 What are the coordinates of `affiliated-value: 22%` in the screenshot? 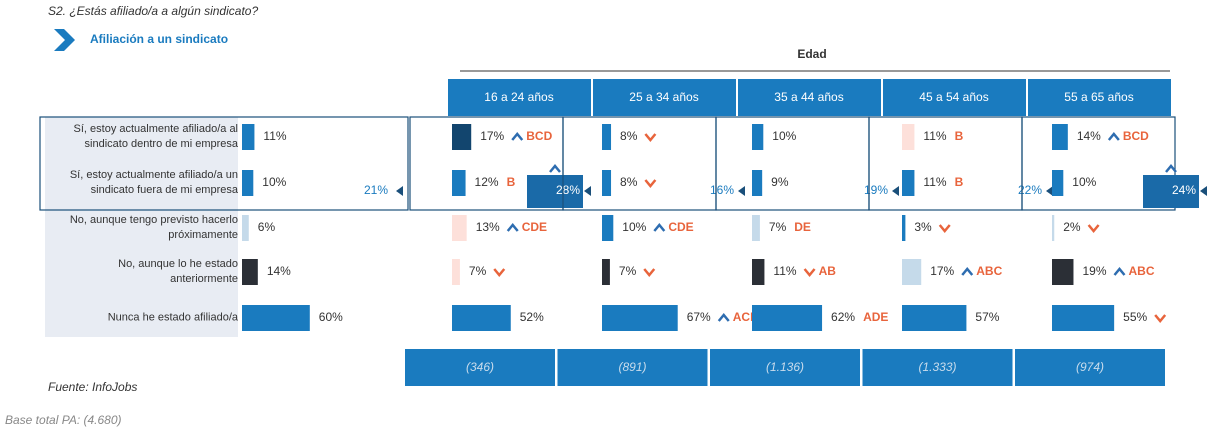 It's located at (1030, 190).